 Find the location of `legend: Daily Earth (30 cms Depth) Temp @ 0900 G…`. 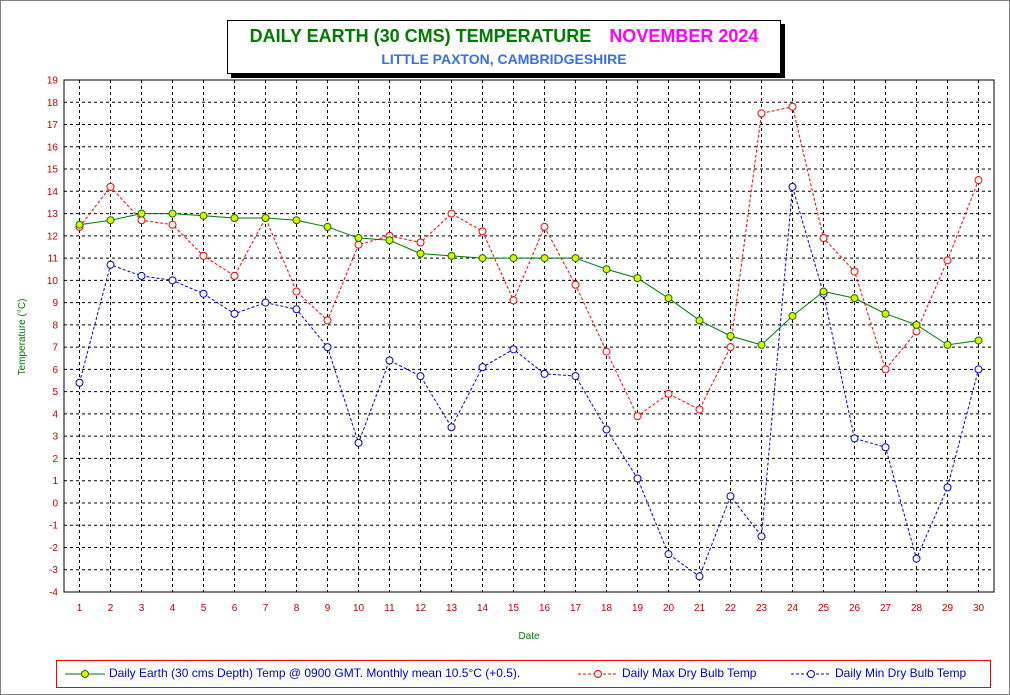

legend: Daily Earth (30 cms Depth) Temp @ 0900 G… is located at coordinates (523, 674).